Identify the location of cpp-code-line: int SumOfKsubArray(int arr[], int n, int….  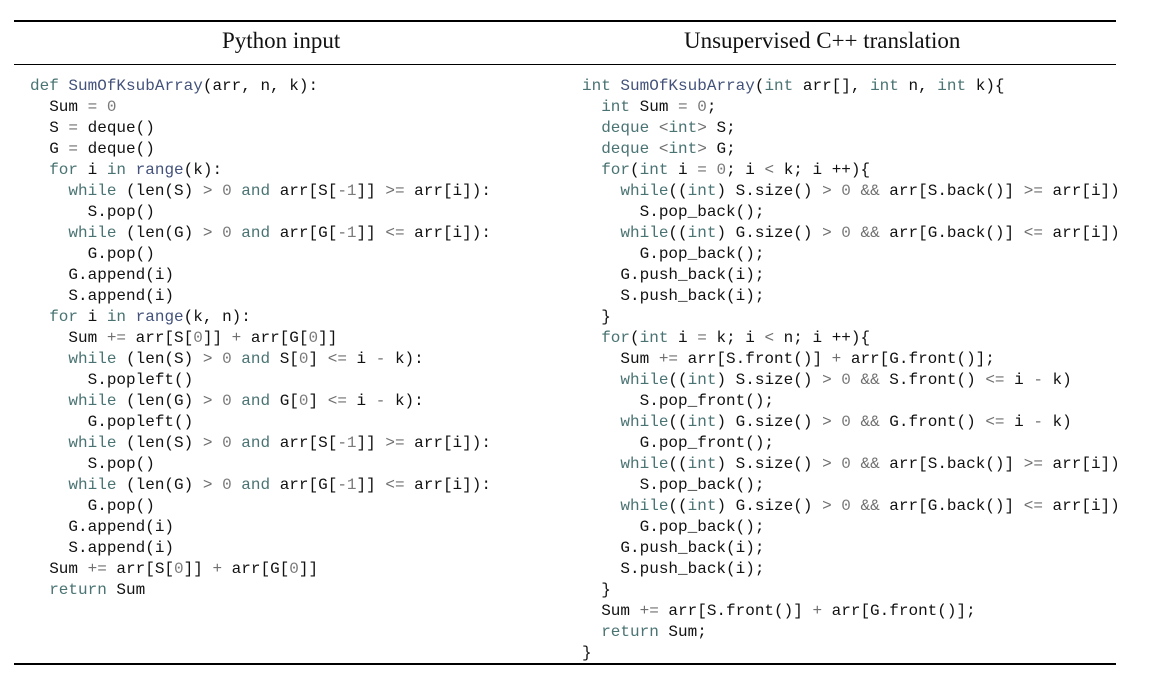
(793, 86).